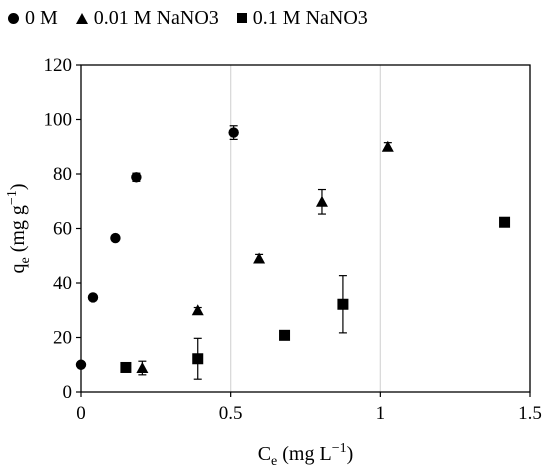 The width and height of the screenshot is (550, 475). Describe the element at coordinates (62, 283) in the screenshot. I see `y-tick-label: 40` at that location.